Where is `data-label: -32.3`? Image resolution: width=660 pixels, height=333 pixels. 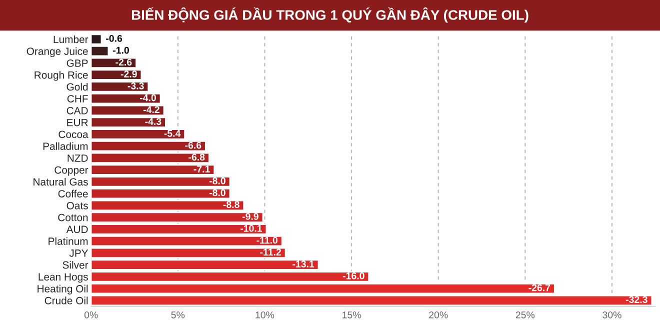
data-label: -32.3 is located at coordinates (637, 300).